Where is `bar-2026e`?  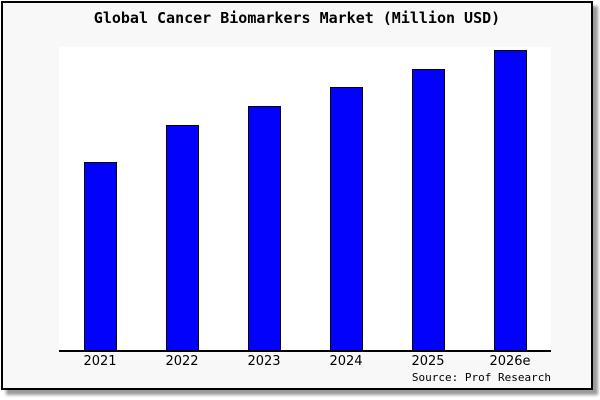 bar-2026e is located at coordinates (510, 200).